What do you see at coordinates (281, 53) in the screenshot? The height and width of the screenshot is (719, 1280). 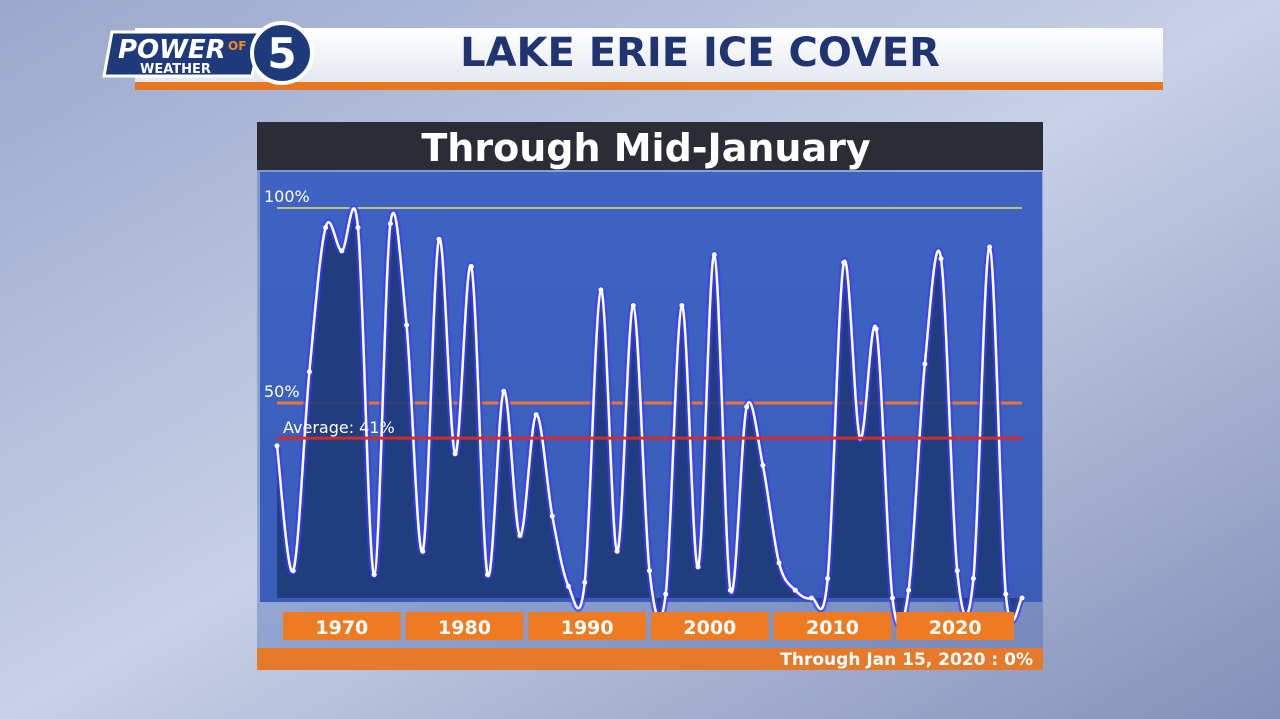 I see `logo-number: 5` at bounding box center [281, 53].